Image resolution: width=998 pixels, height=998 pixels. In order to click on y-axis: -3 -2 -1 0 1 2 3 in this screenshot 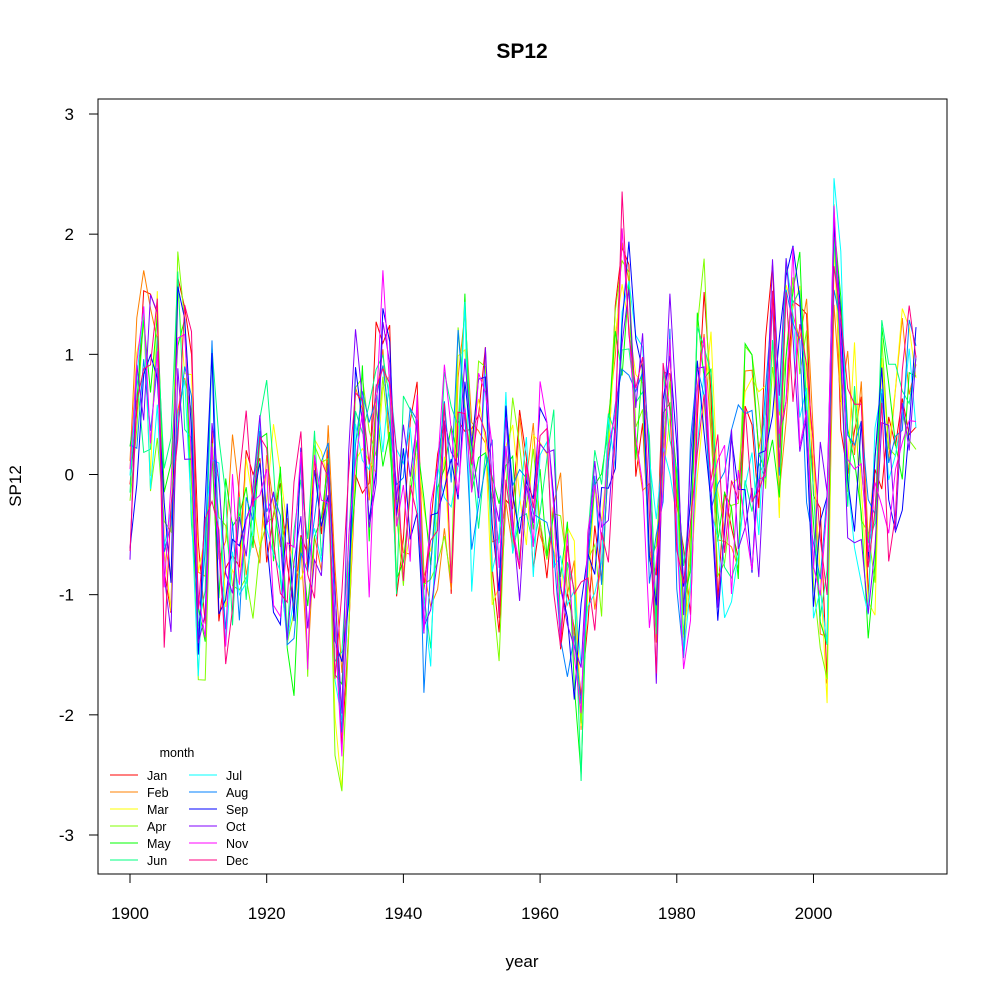, I will do `click(79, 475)`.